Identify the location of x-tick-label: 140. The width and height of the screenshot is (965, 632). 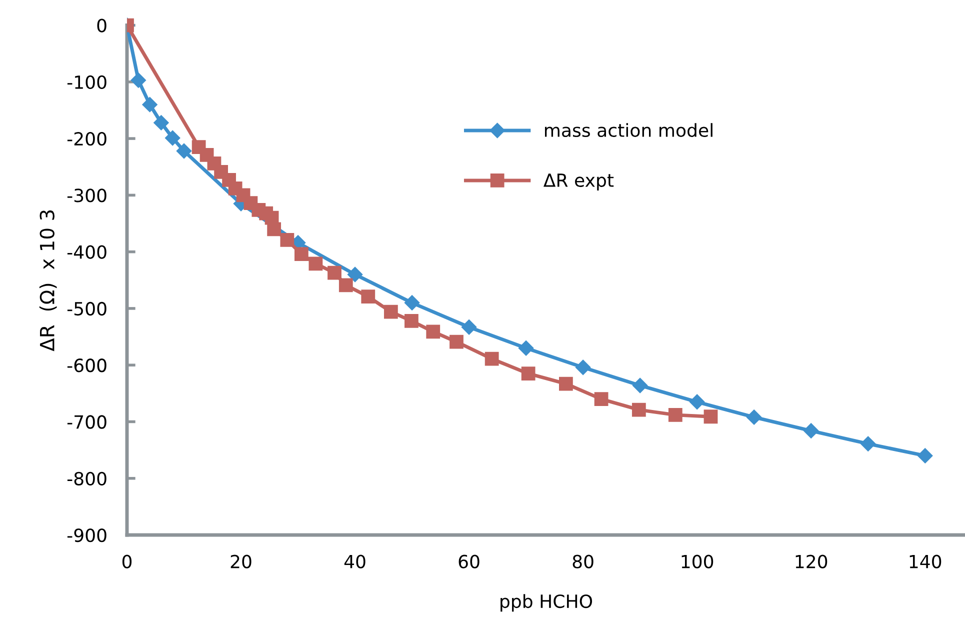
(926, 561).